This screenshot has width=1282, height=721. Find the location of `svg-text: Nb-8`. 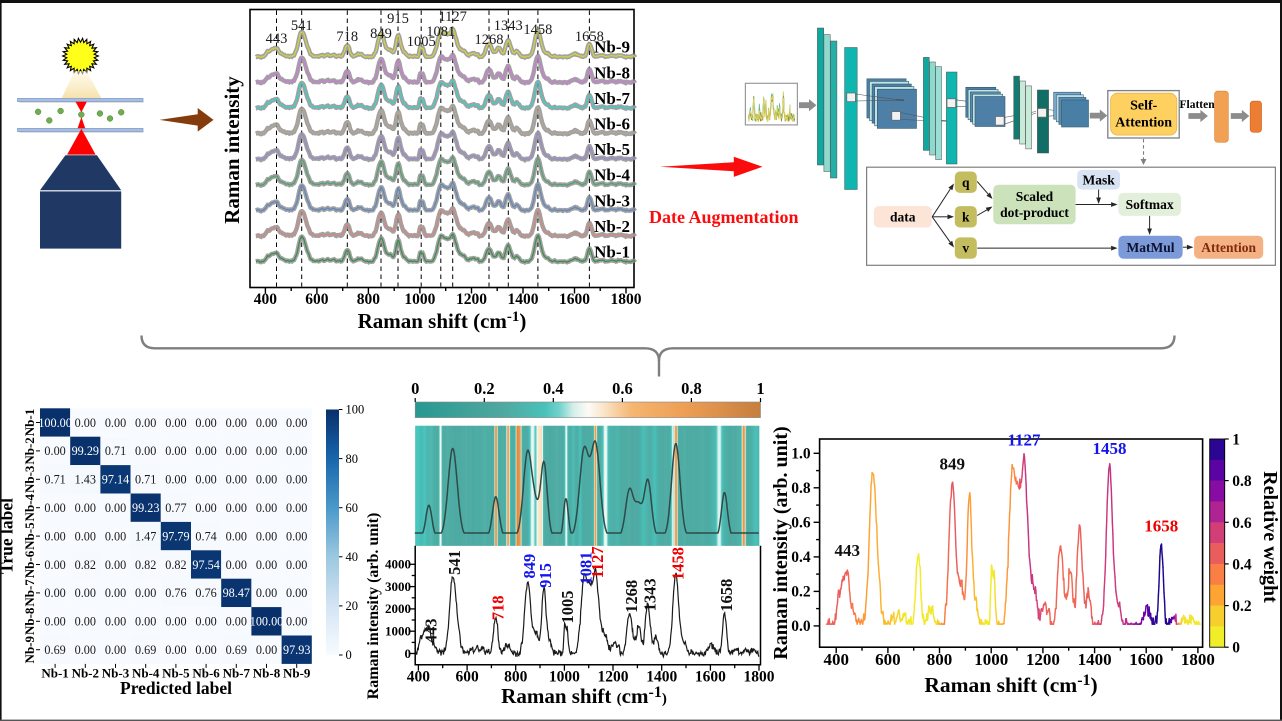

svg-text: Nb-8 is located at coordinates (29, 621).